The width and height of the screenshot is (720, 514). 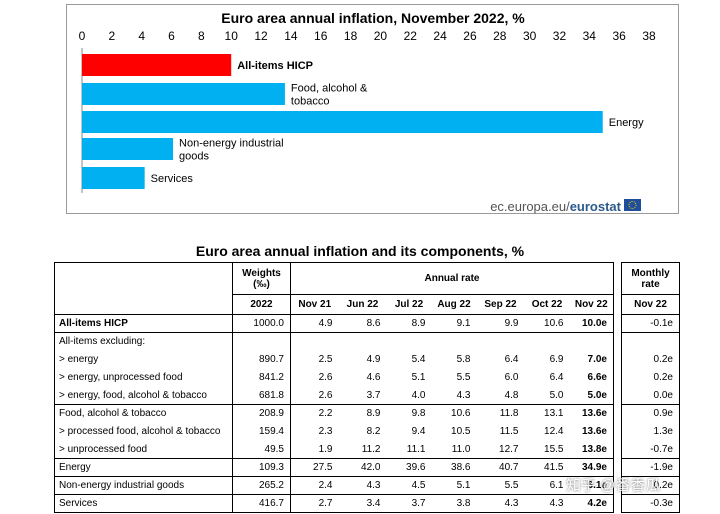 What do you see at coordinates (591, 467) in the screenshot?
I see `rate-cell: 34.9e` at bounding box center [591, 467].